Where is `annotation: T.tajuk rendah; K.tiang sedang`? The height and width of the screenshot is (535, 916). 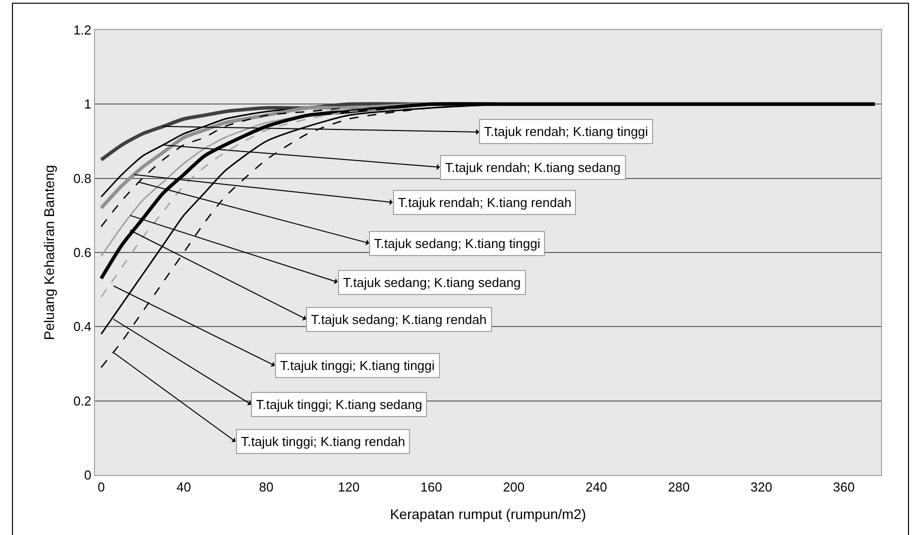 annotation: T.tajuk rendah; K.tiang sedang is located at coordinates (533, 167).